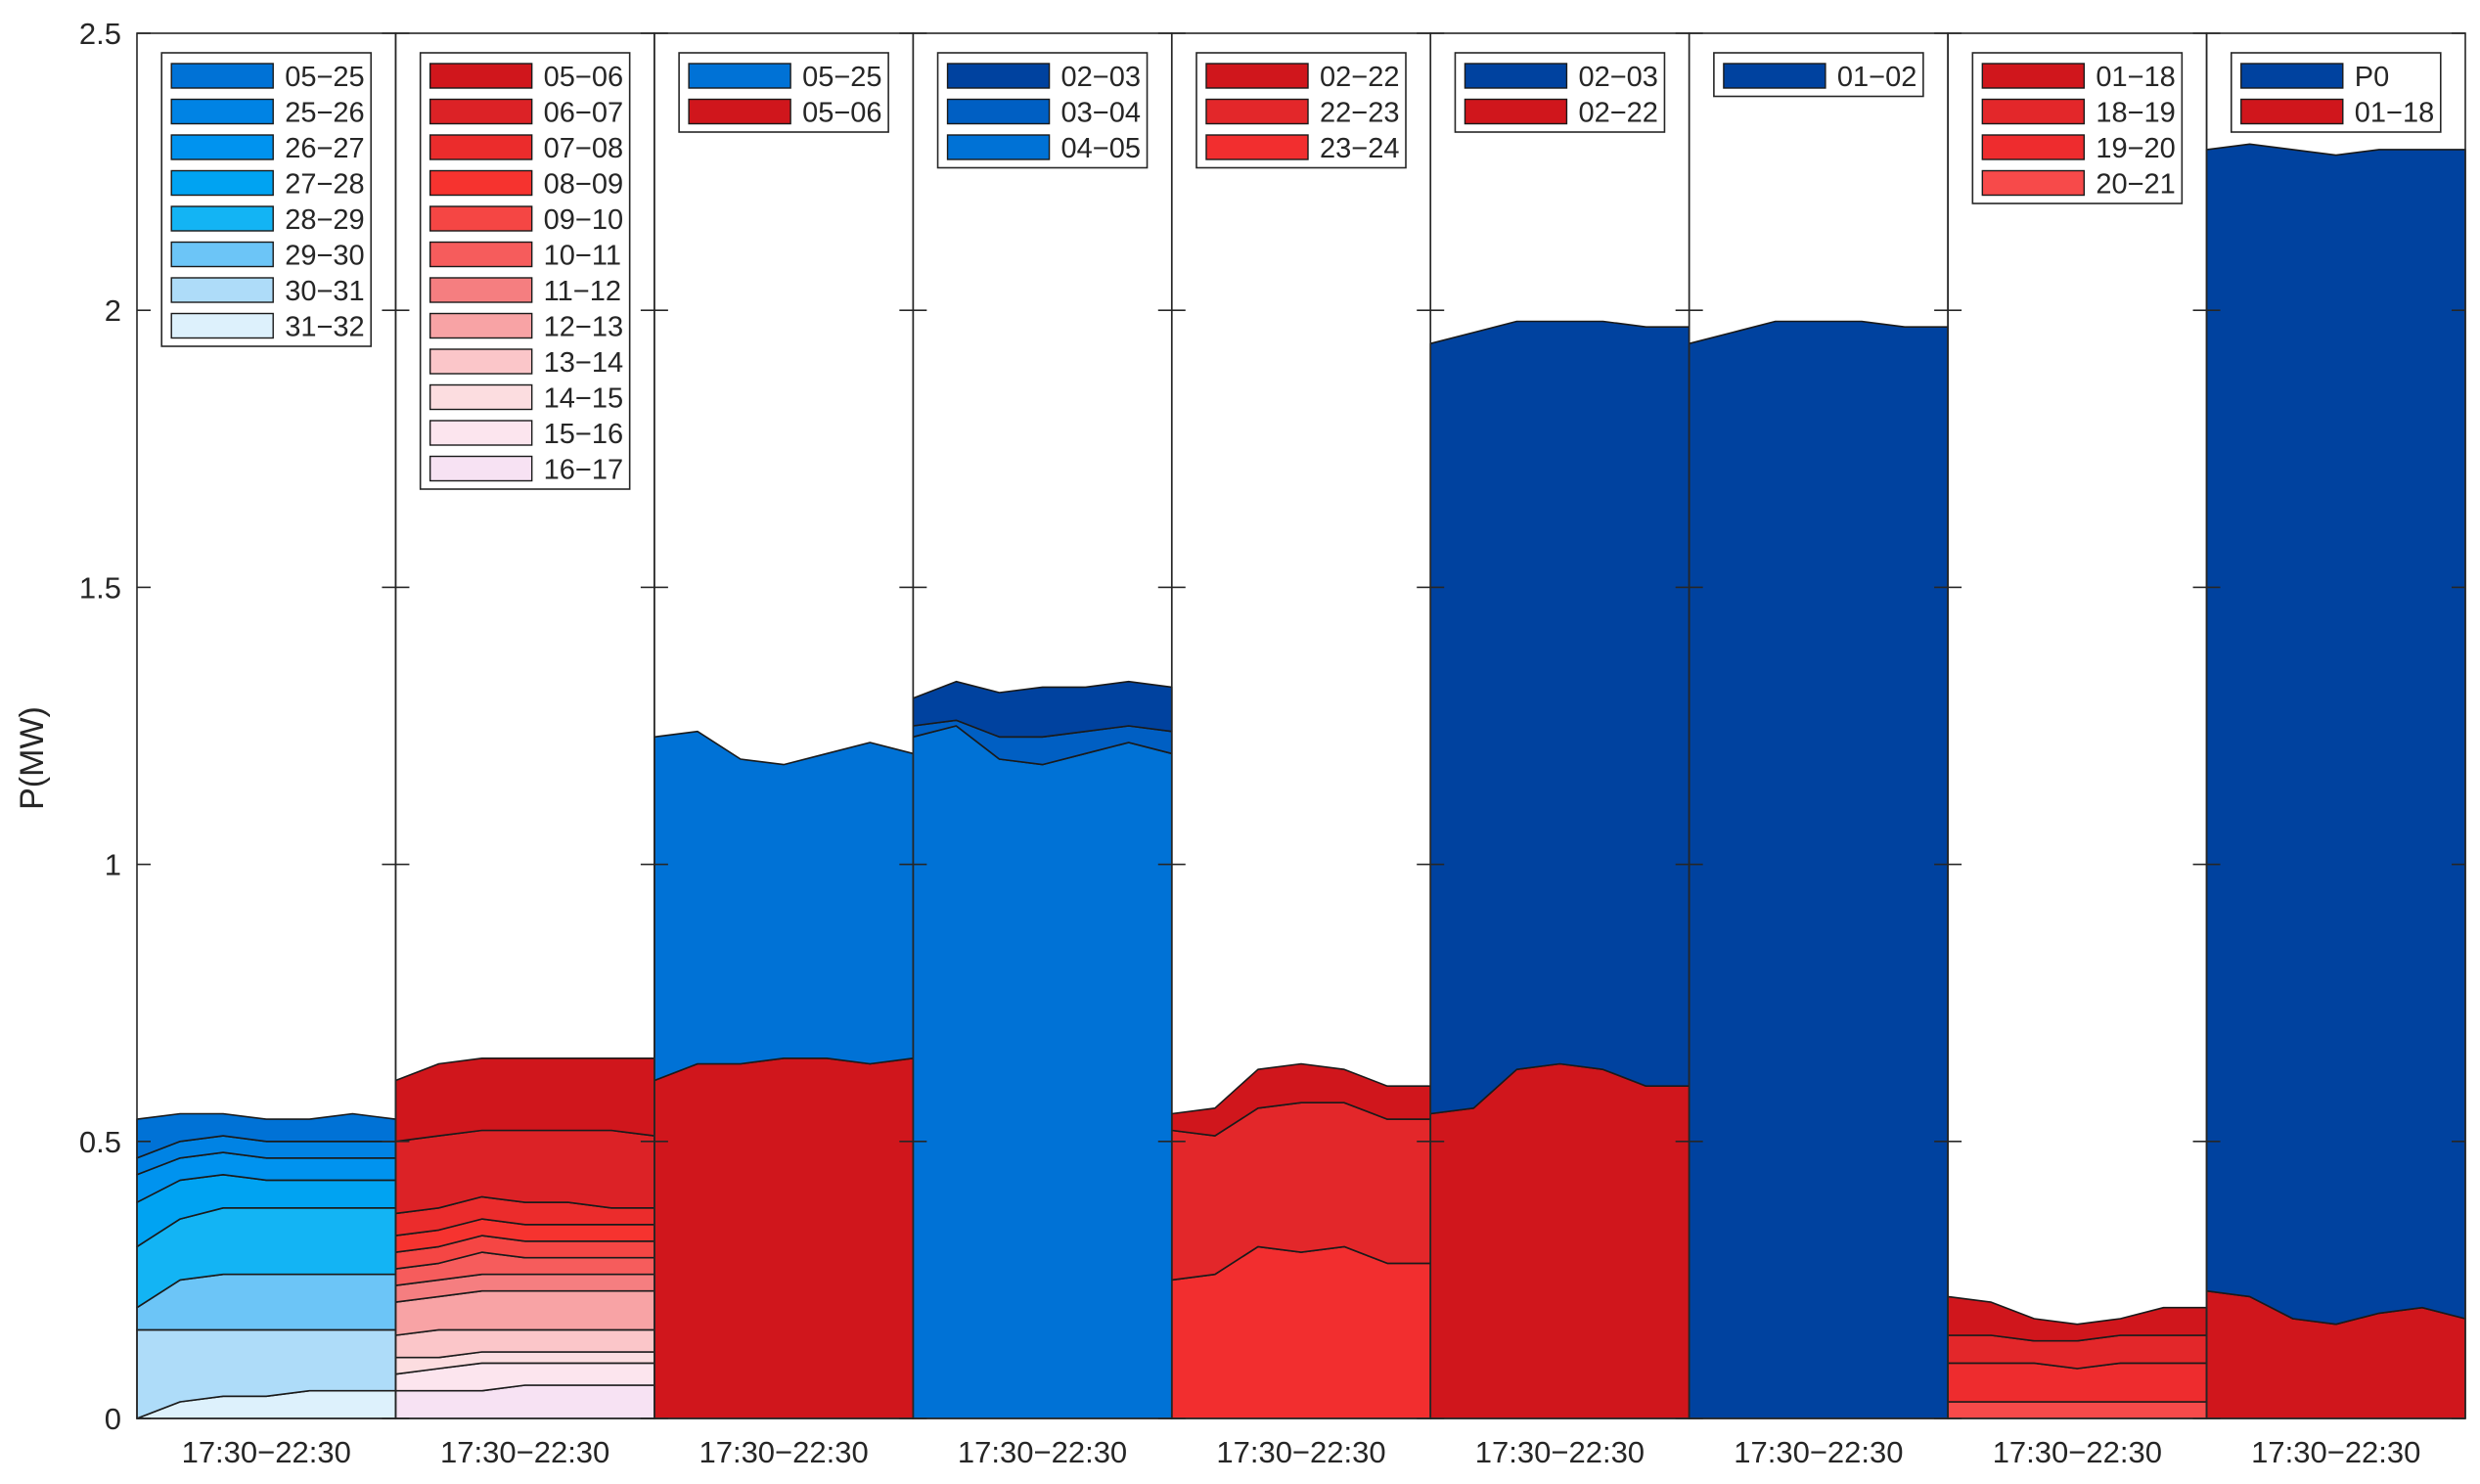  What do you see at coordinates (583, 148) in the screenshot?
I see `legend-label: 07−08` at bounding box center [583, 148].